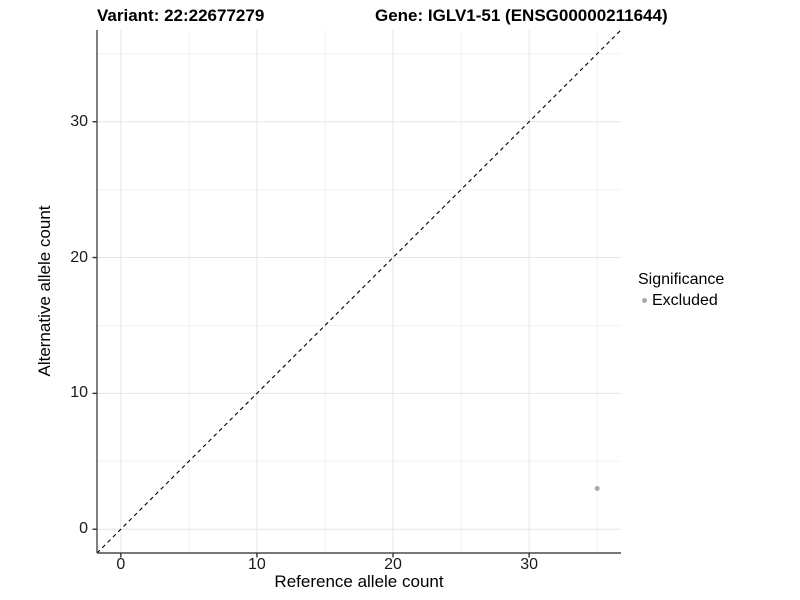 Image resolution: width=800 pixels, height=600 pixels. I want to click on legend-item-label: Excluded, so click(685, 300).